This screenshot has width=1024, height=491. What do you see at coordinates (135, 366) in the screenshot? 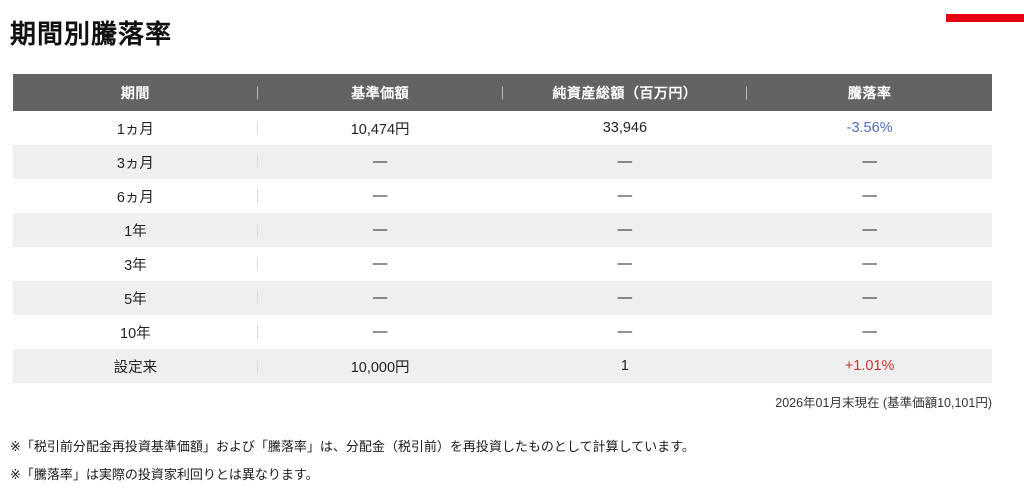
I see `period-cell: 設定来` at bounding box center [135, 366].